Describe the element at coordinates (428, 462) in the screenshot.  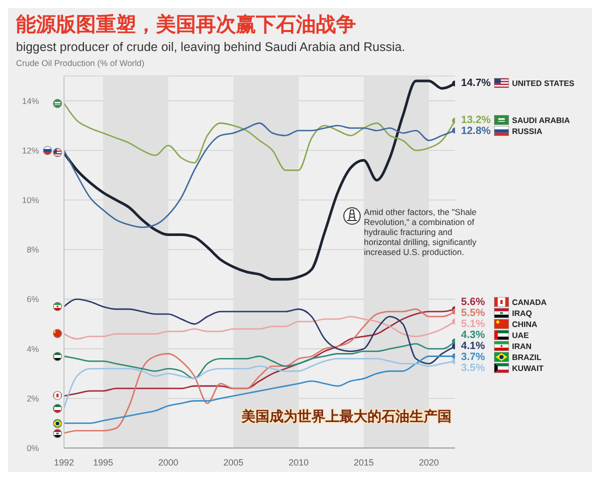
I see `x-tick-label: 2020` at that location.